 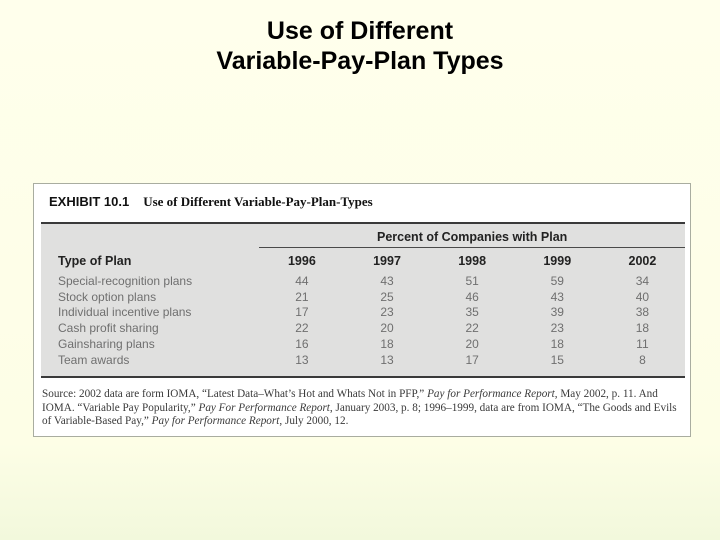 What do you see at coordinates (258, 201) in the screenshot?
I see `exhibit-title: Use of Different Variable-Pay-Plan-Types` at bounding box center [258, 201].